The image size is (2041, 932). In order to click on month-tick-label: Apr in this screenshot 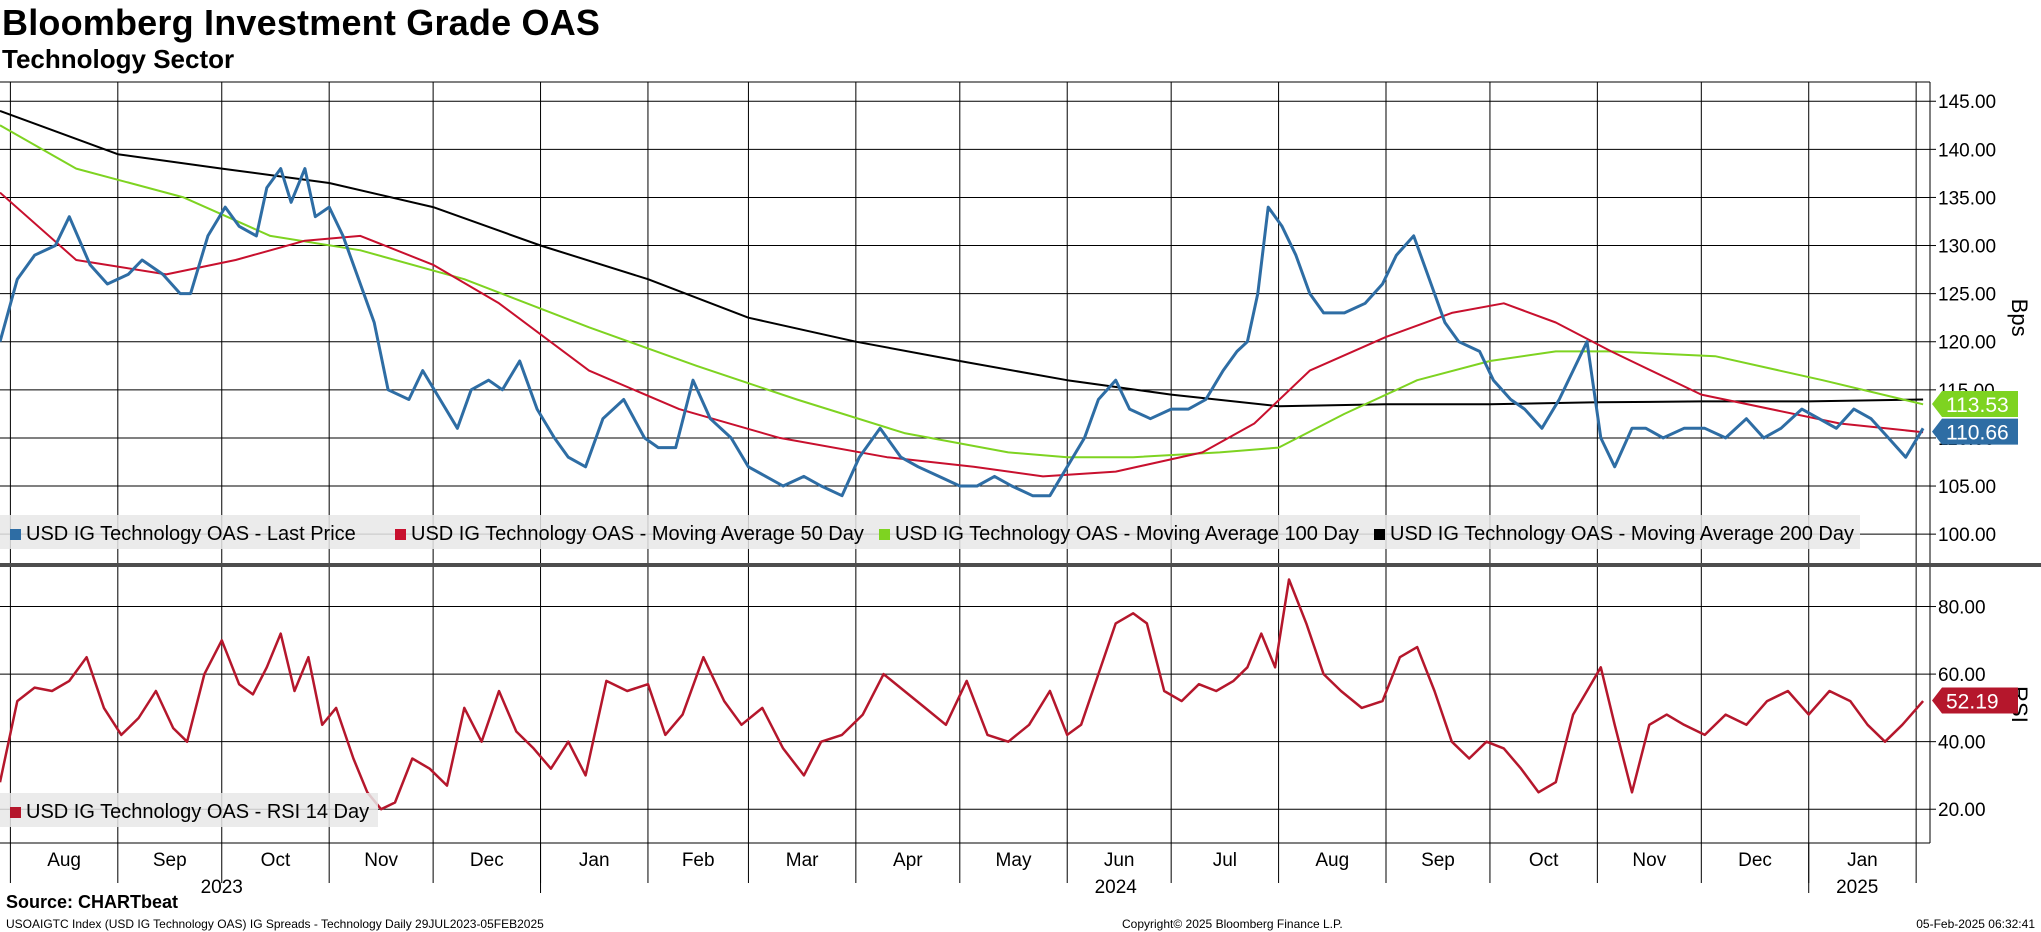, I will do `click(908, 860)`.